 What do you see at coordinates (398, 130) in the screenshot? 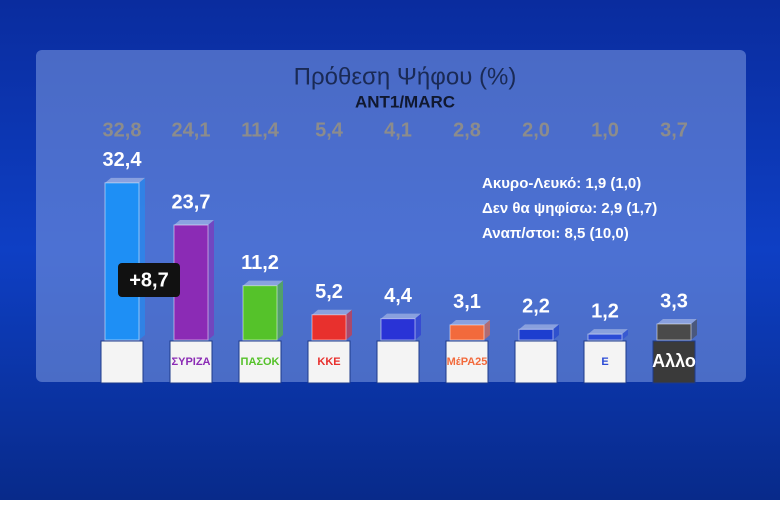
I see `previous-value: 4,1` at bounding box center [398, 130].